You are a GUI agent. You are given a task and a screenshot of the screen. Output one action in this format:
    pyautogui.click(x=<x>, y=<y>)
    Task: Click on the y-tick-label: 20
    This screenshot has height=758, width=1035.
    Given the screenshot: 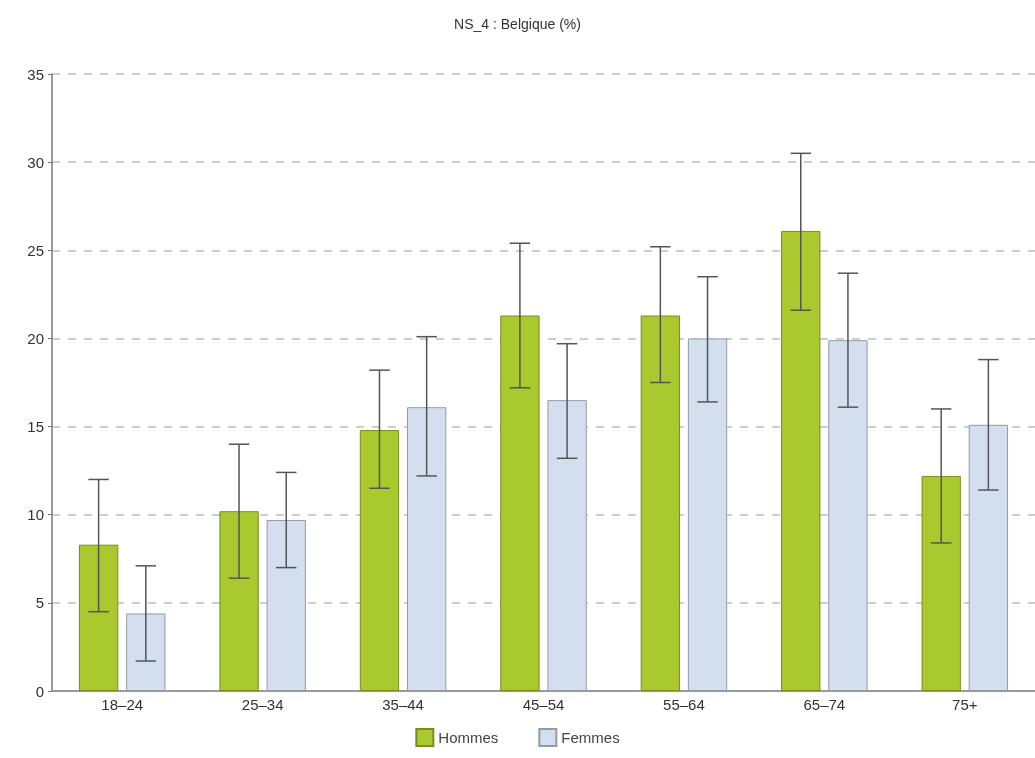 What is the action you would take?
    pyautogui.click(x=35, y=338)
    